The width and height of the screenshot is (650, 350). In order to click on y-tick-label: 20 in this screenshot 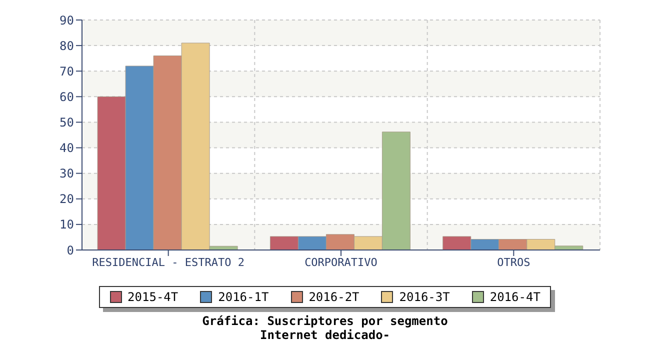, I will do `click(67, 199)`.